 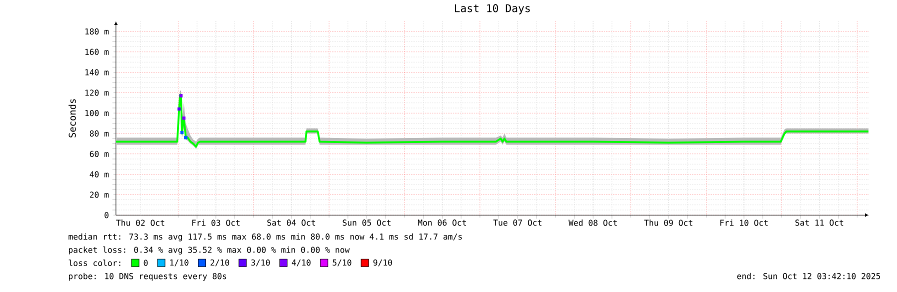 I want to click on y-tick-label: 80 m, so click(x=99, y=133).